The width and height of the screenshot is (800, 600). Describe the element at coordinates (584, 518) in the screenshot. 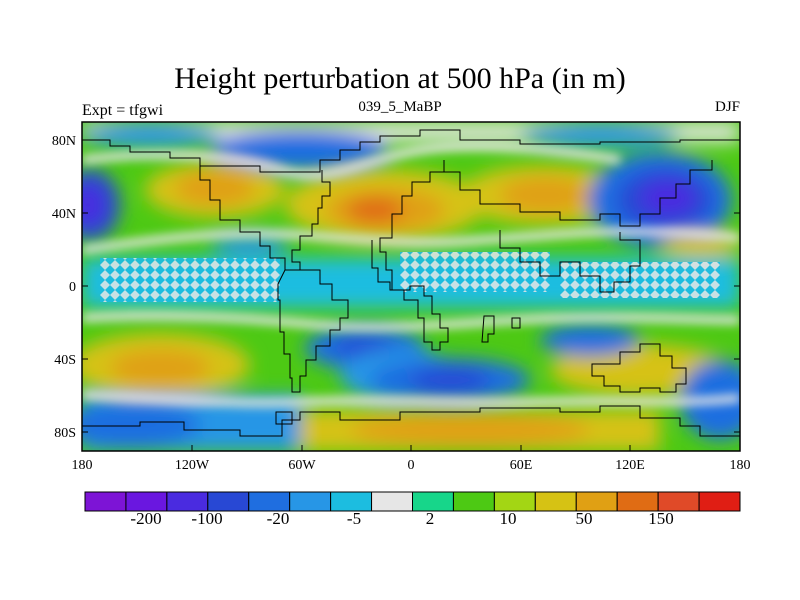

I see `colorbar-label: 50` at that location.